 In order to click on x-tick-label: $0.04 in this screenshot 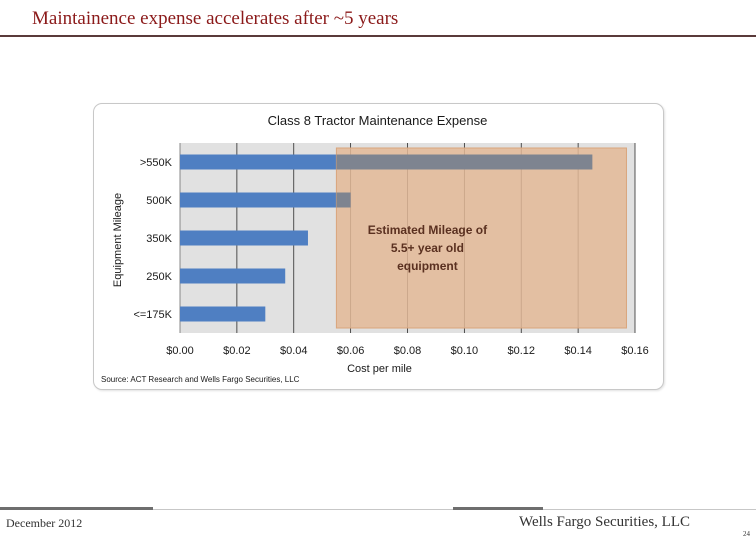, I will do `click(294, 351)`.